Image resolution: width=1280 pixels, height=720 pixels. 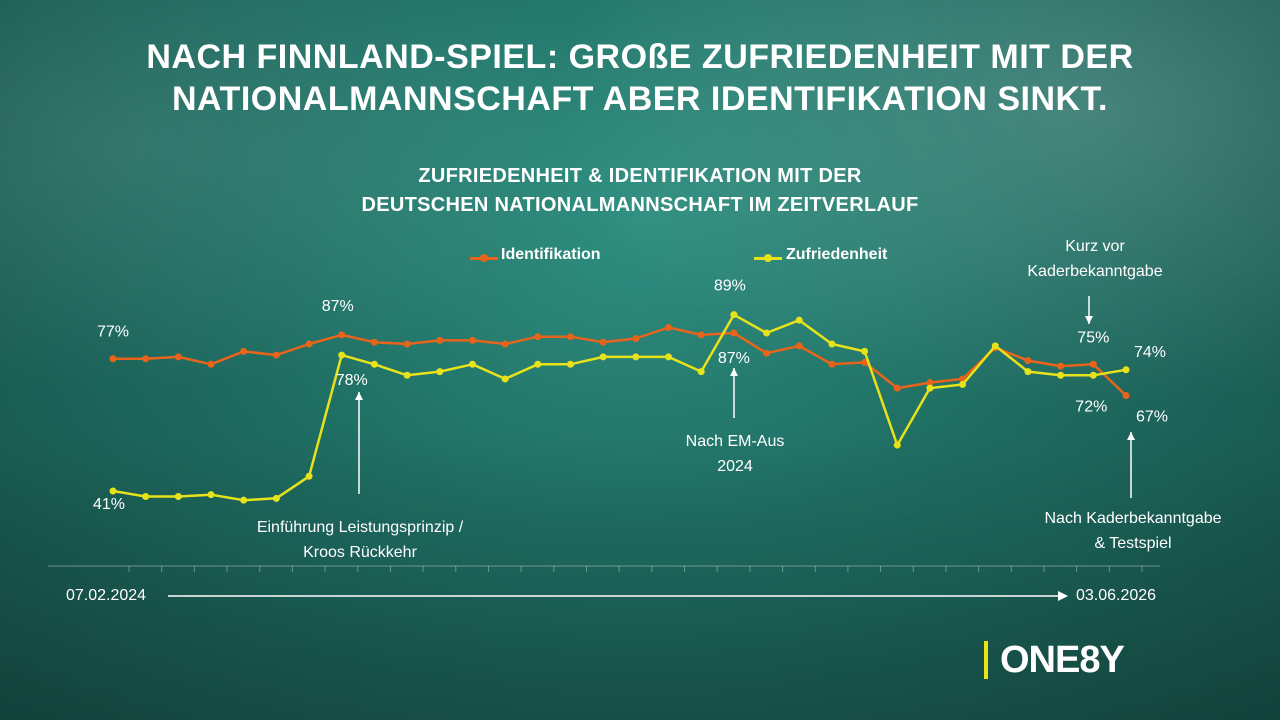 What do you see at coordinates (1116, 595) in the screenshot?
I see `x-axis-end-label: 03.06.2026` at bounding box center [1116, 595].